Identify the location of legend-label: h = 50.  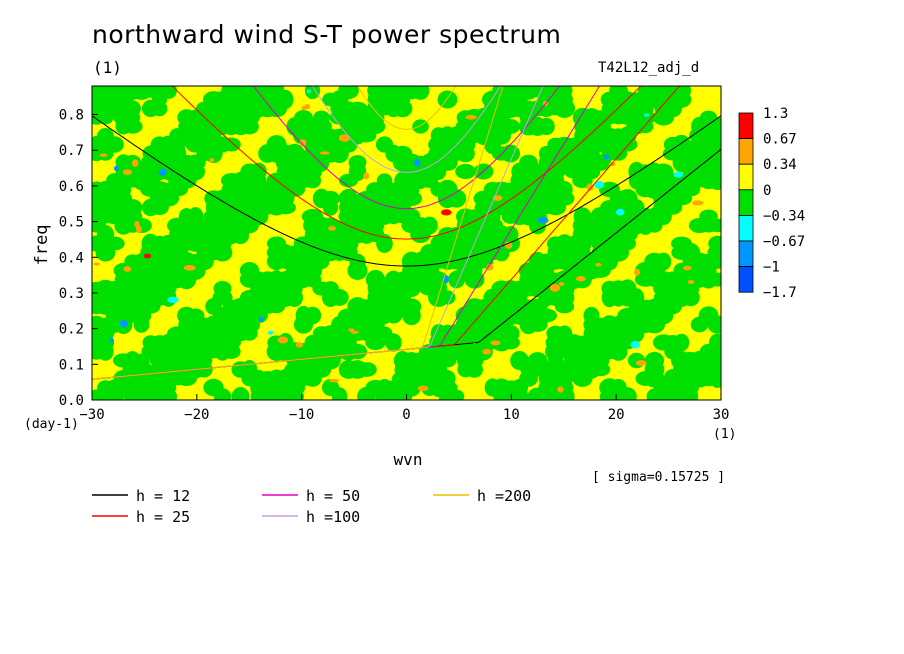
(333, 496).